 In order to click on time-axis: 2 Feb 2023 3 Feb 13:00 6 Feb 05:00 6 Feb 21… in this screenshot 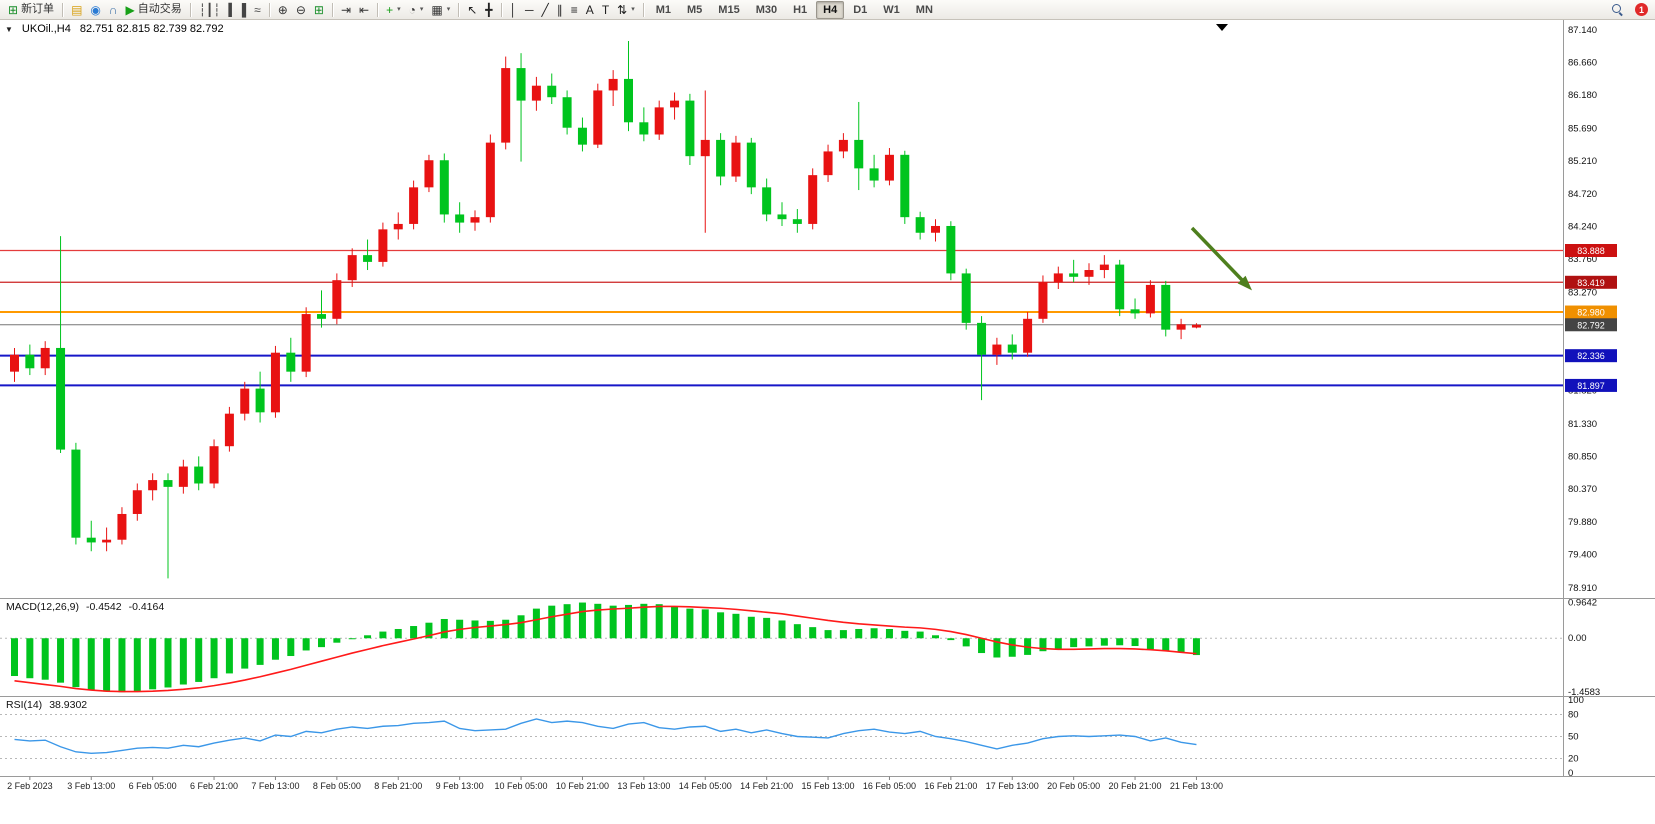, I will do `click(615, 783)`.